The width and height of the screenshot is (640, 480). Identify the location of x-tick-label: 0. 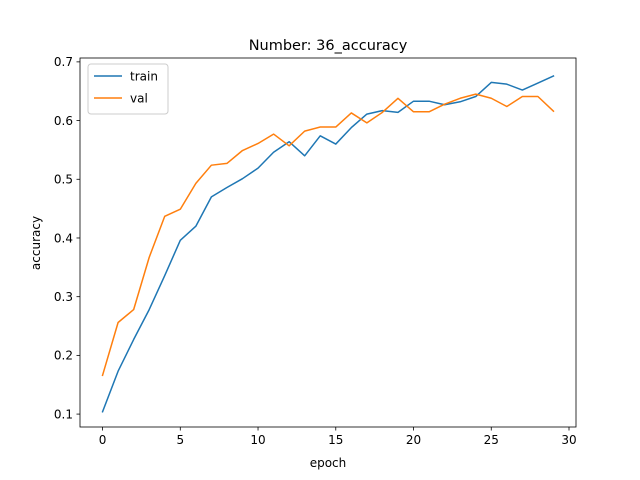
(103, 440).